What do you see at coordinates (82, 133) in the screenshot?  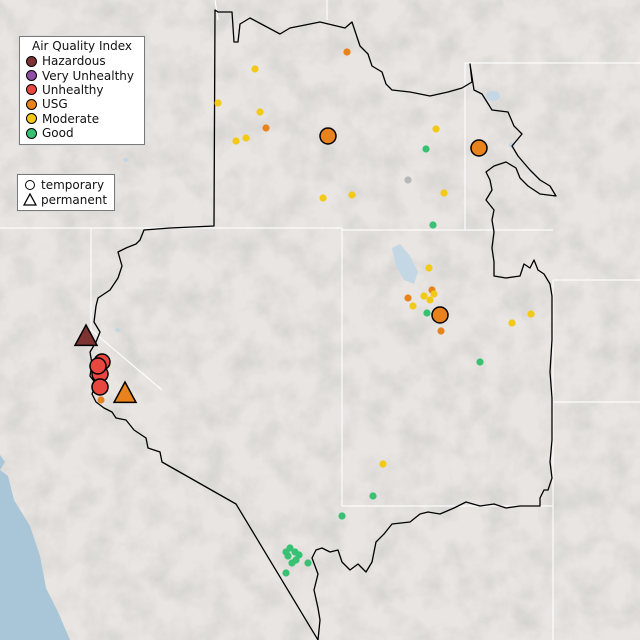 I see `legend-row-good: Good` at bounding box center [82, 133].